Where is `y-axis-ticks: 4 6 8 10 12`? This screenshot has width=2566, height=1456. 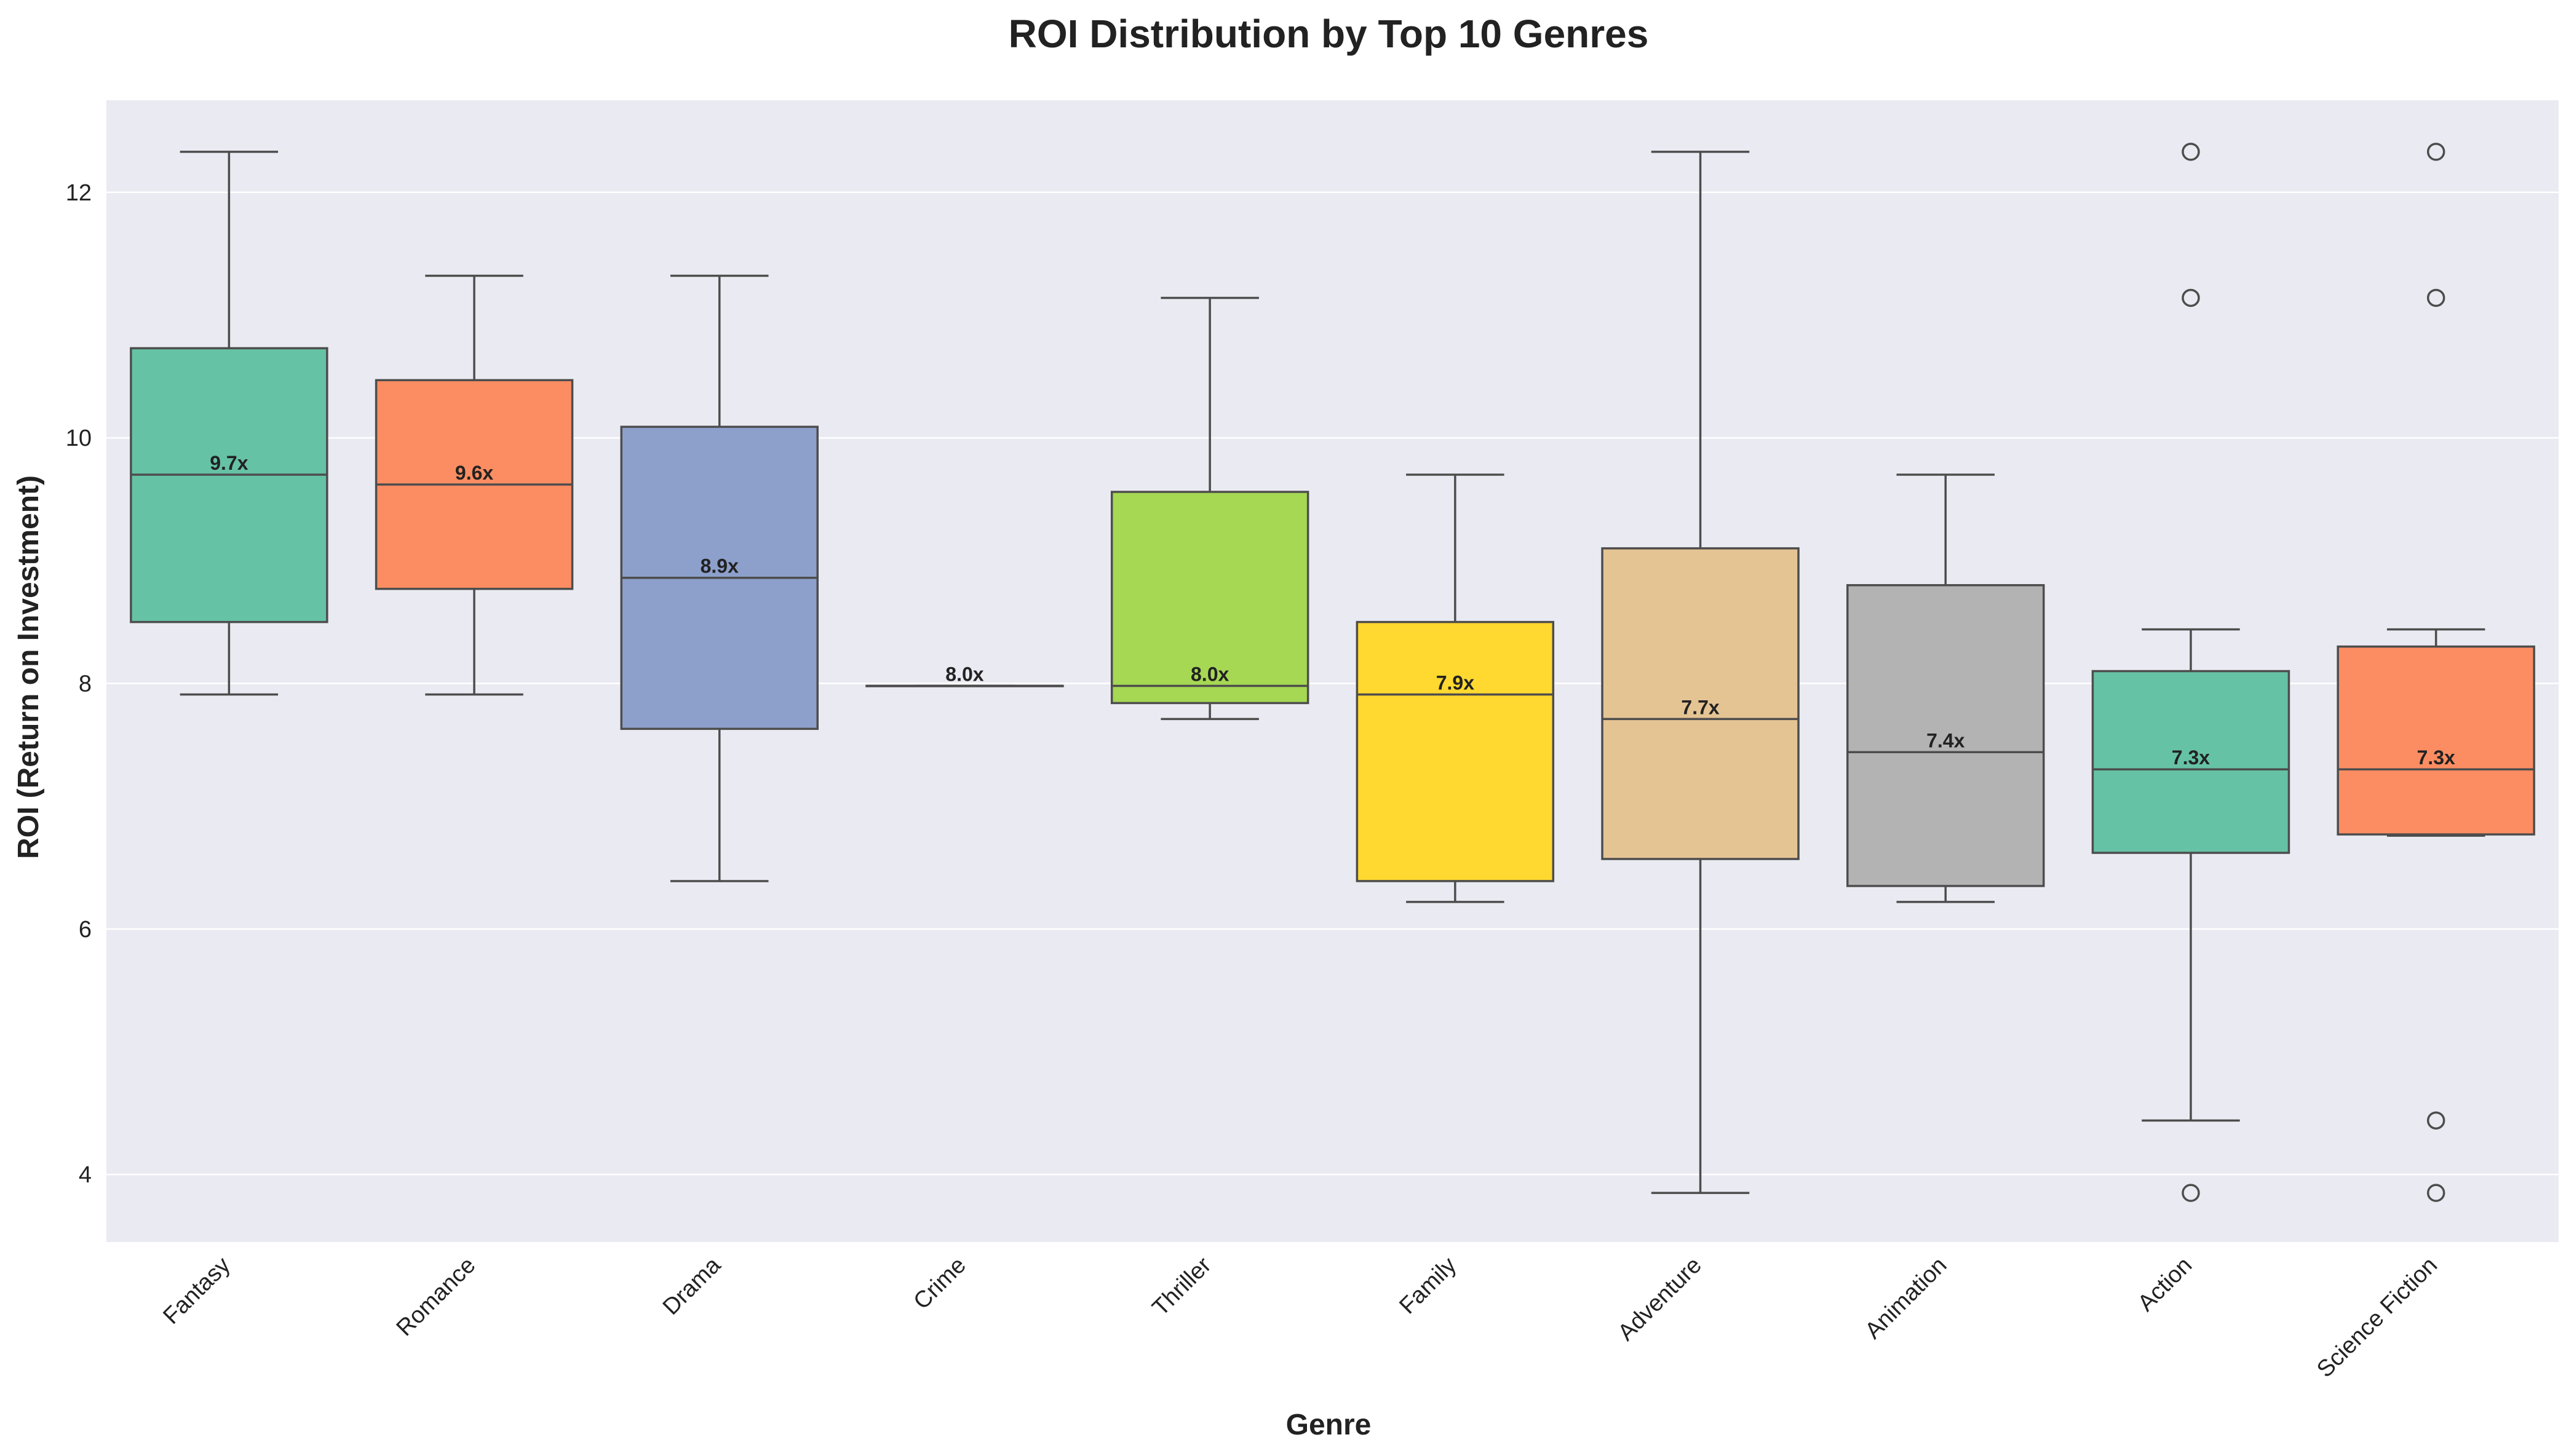
y-axis-ticks: 4 6 8 10 12 is located at coordinates (79, 684).